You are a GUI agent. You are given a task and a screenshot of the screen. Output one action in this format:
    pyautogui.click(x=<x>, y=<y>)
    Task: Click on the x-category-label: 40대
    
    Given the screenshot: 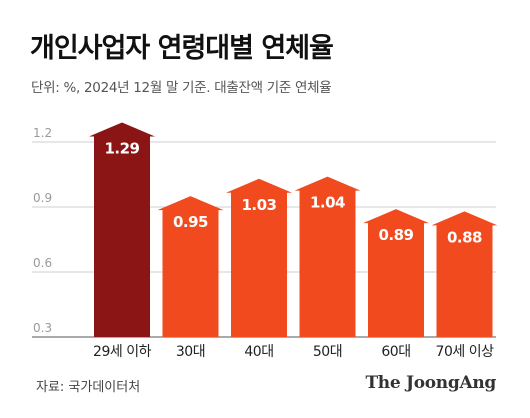 What is the action you would take?
    pyautogui.click(x=258, y=352)
    